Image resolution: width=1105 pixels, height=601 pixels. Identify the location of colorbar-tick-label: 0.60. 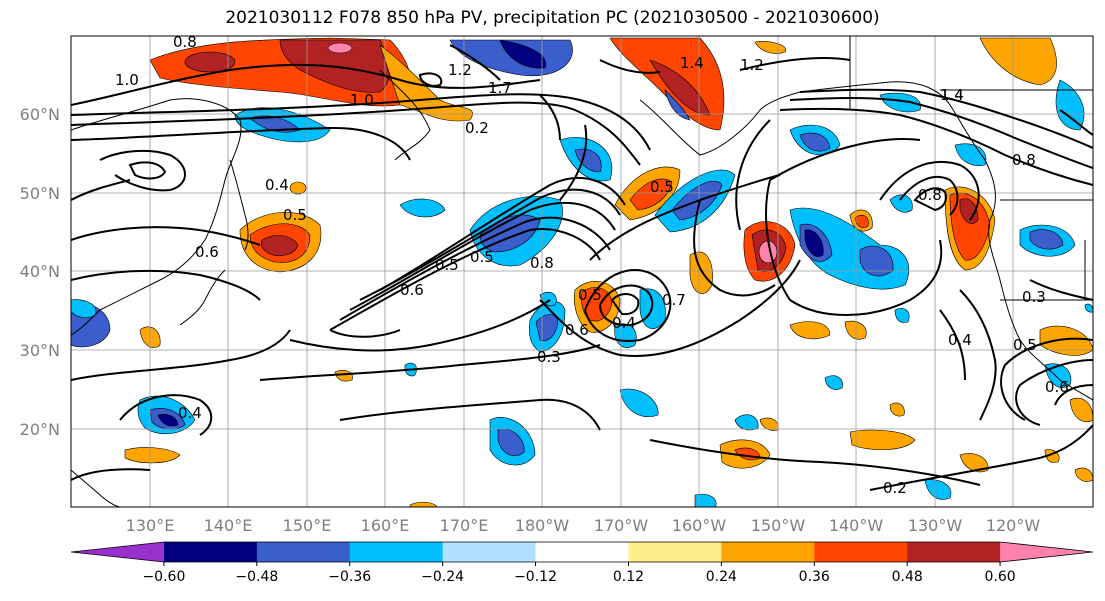
(1000, 577).